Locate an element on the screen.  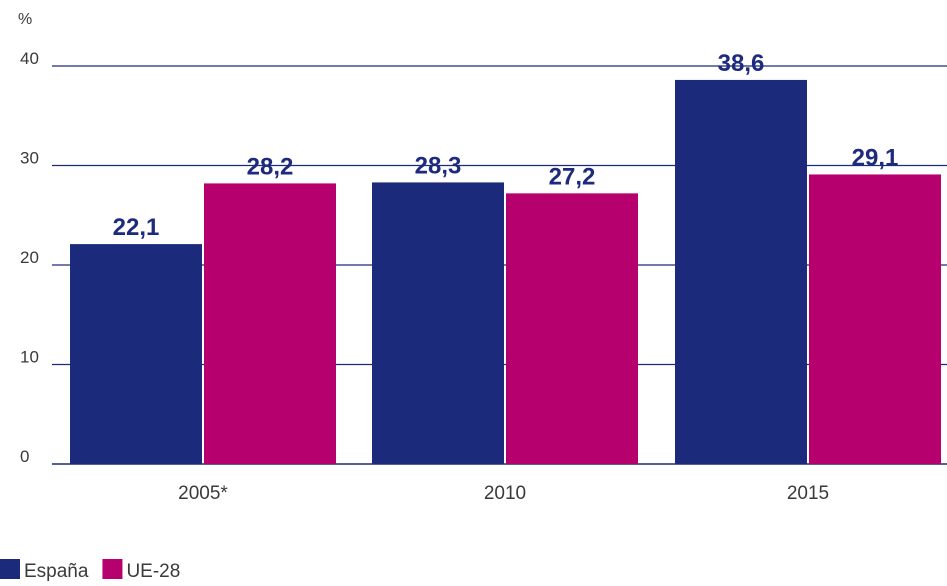
data-label: 27,2 is located at coordinates (572, 176).